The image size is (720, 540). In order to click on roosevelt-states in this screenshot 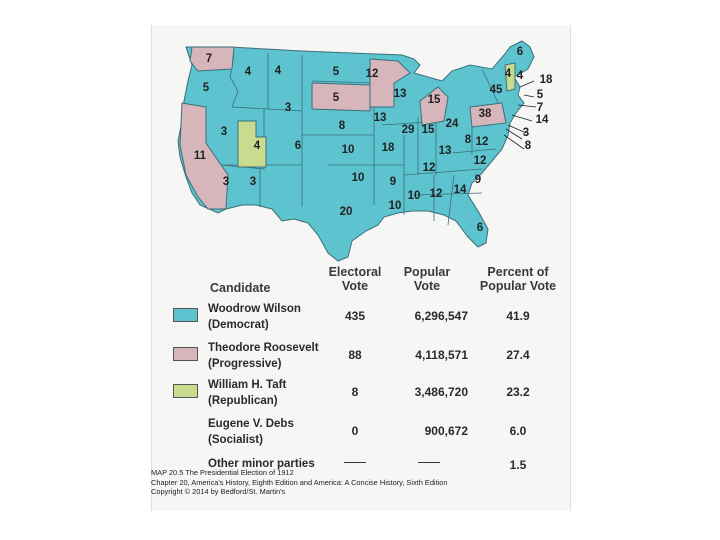, I will do `click(343, 128)`.